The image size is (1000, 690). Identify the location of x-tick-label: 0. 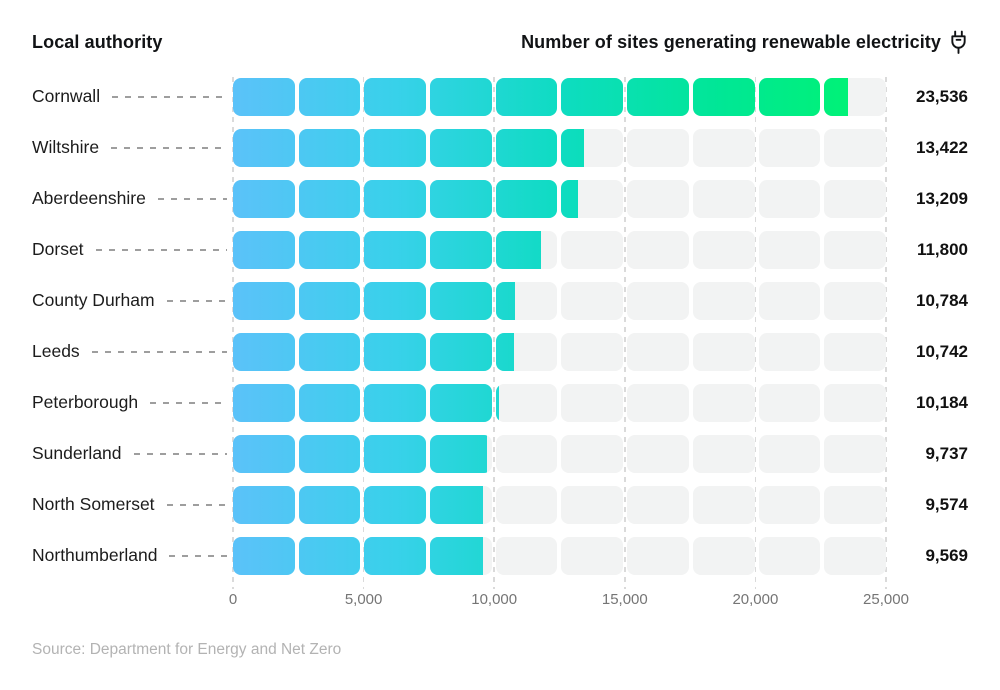
(233, 599).